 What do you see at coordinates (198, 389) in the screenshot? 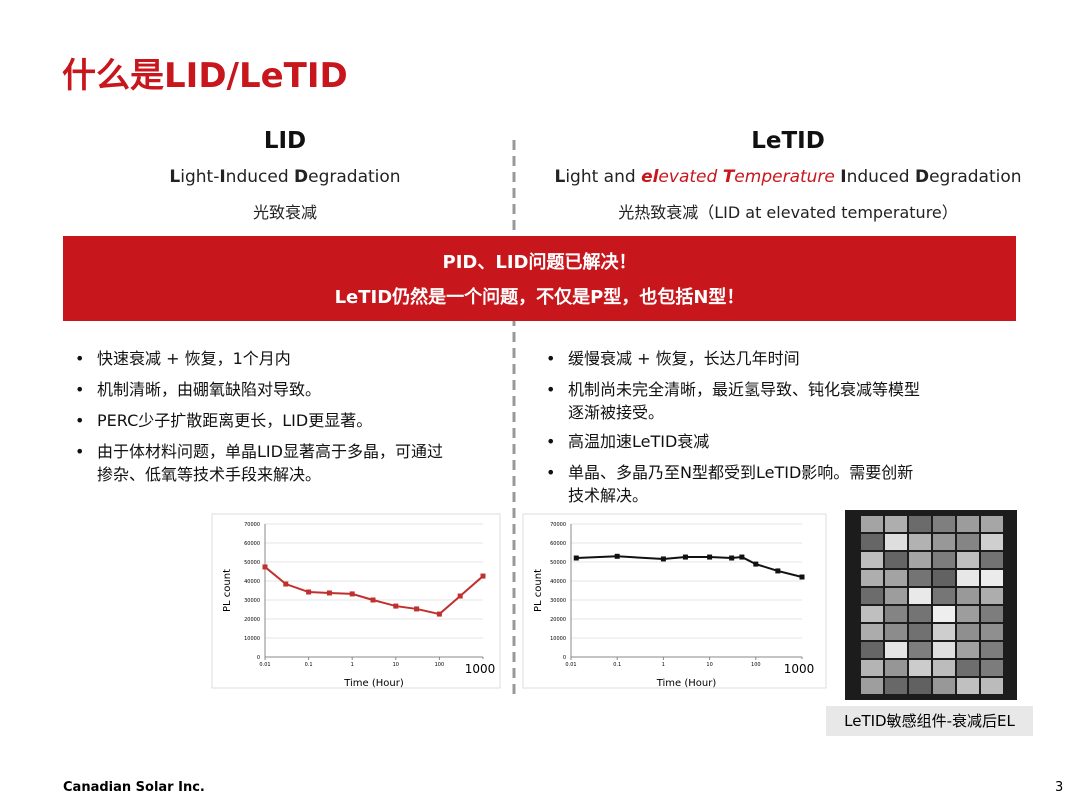
I see `bullet: • 机制清晰，由硼氧缺陷对导致。` at bounding box center [198, 389].